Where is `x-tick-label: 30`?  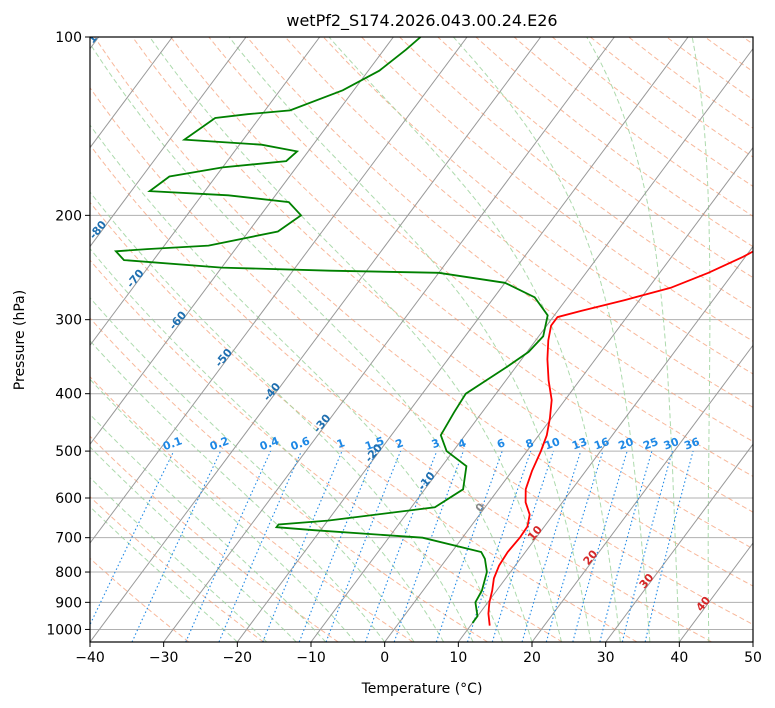
x-tick-label: 30 is located at coordinates (606, 658).